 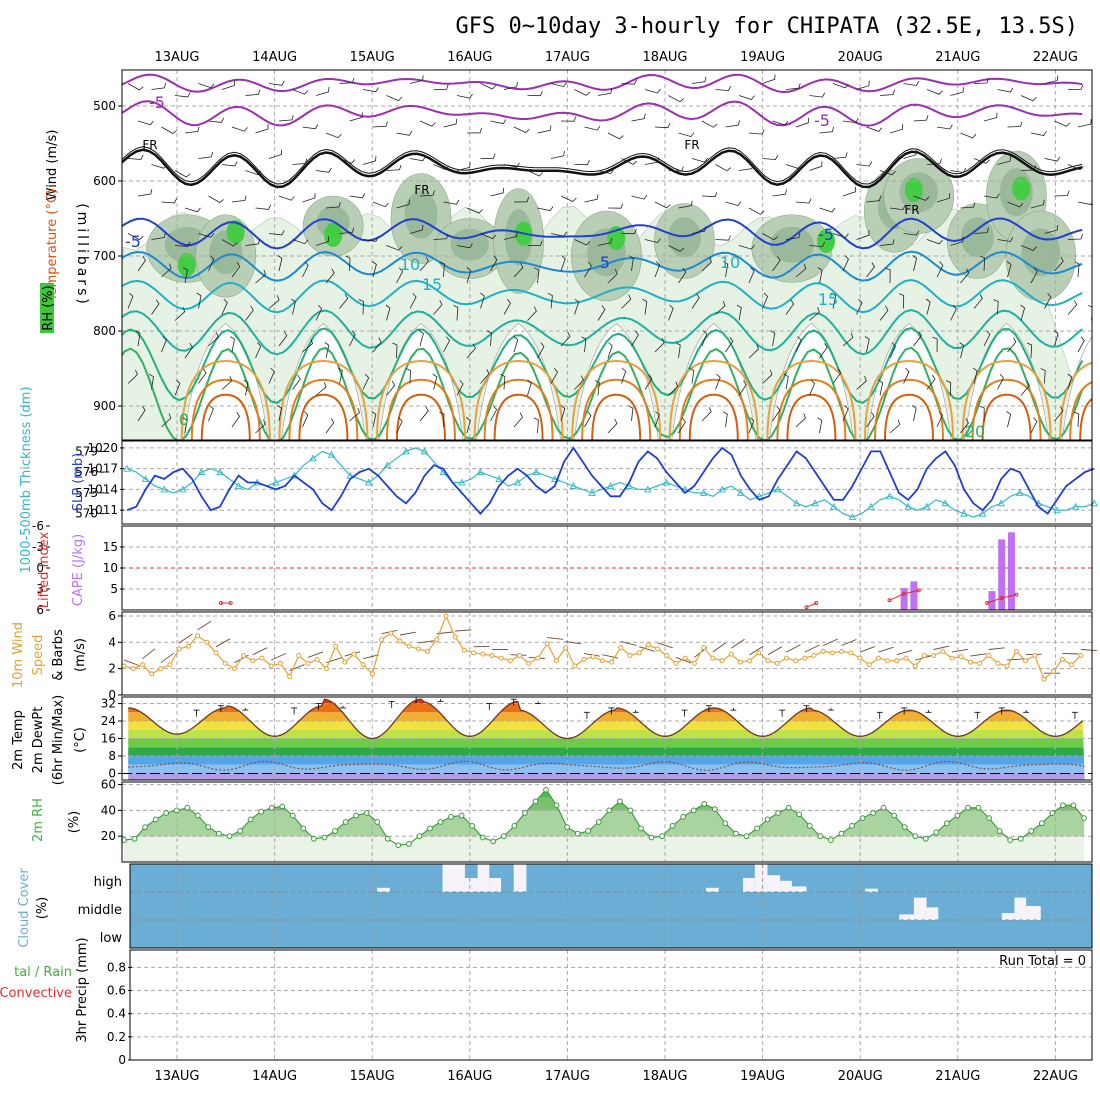 I want to click on top-day-label: 18AUG, so click(x=664, y=57).